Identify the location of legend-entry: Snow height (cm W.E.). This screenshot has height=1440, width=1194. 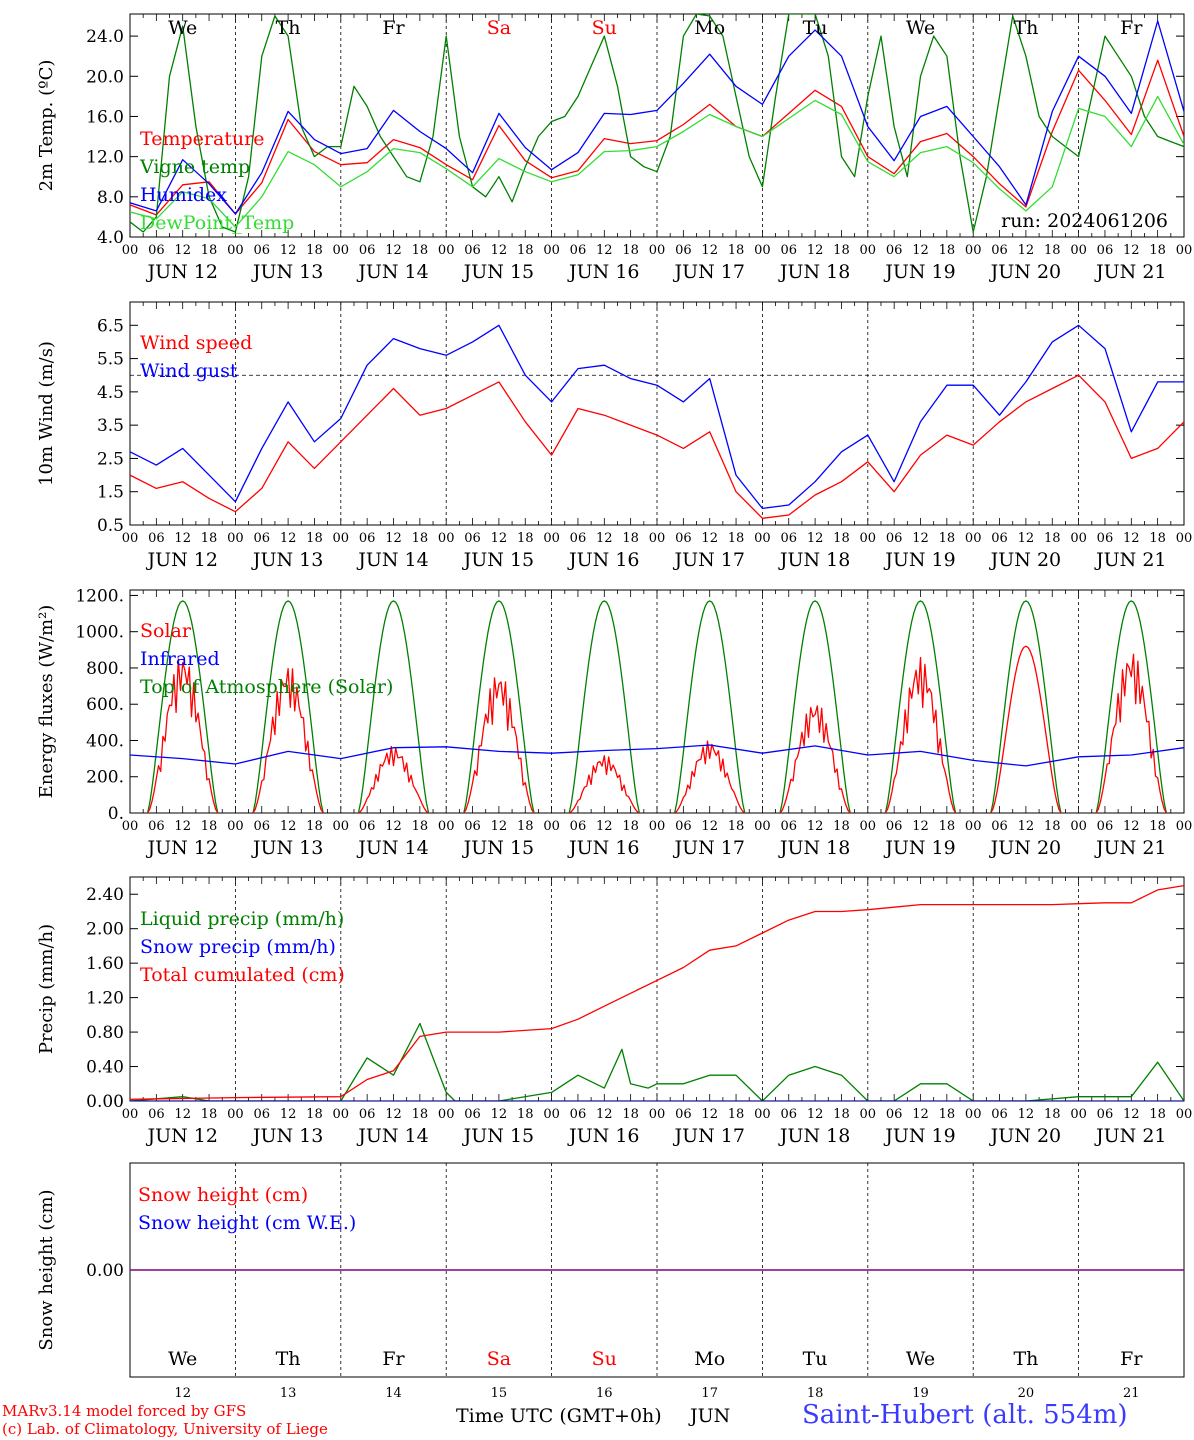
(247, 1223).